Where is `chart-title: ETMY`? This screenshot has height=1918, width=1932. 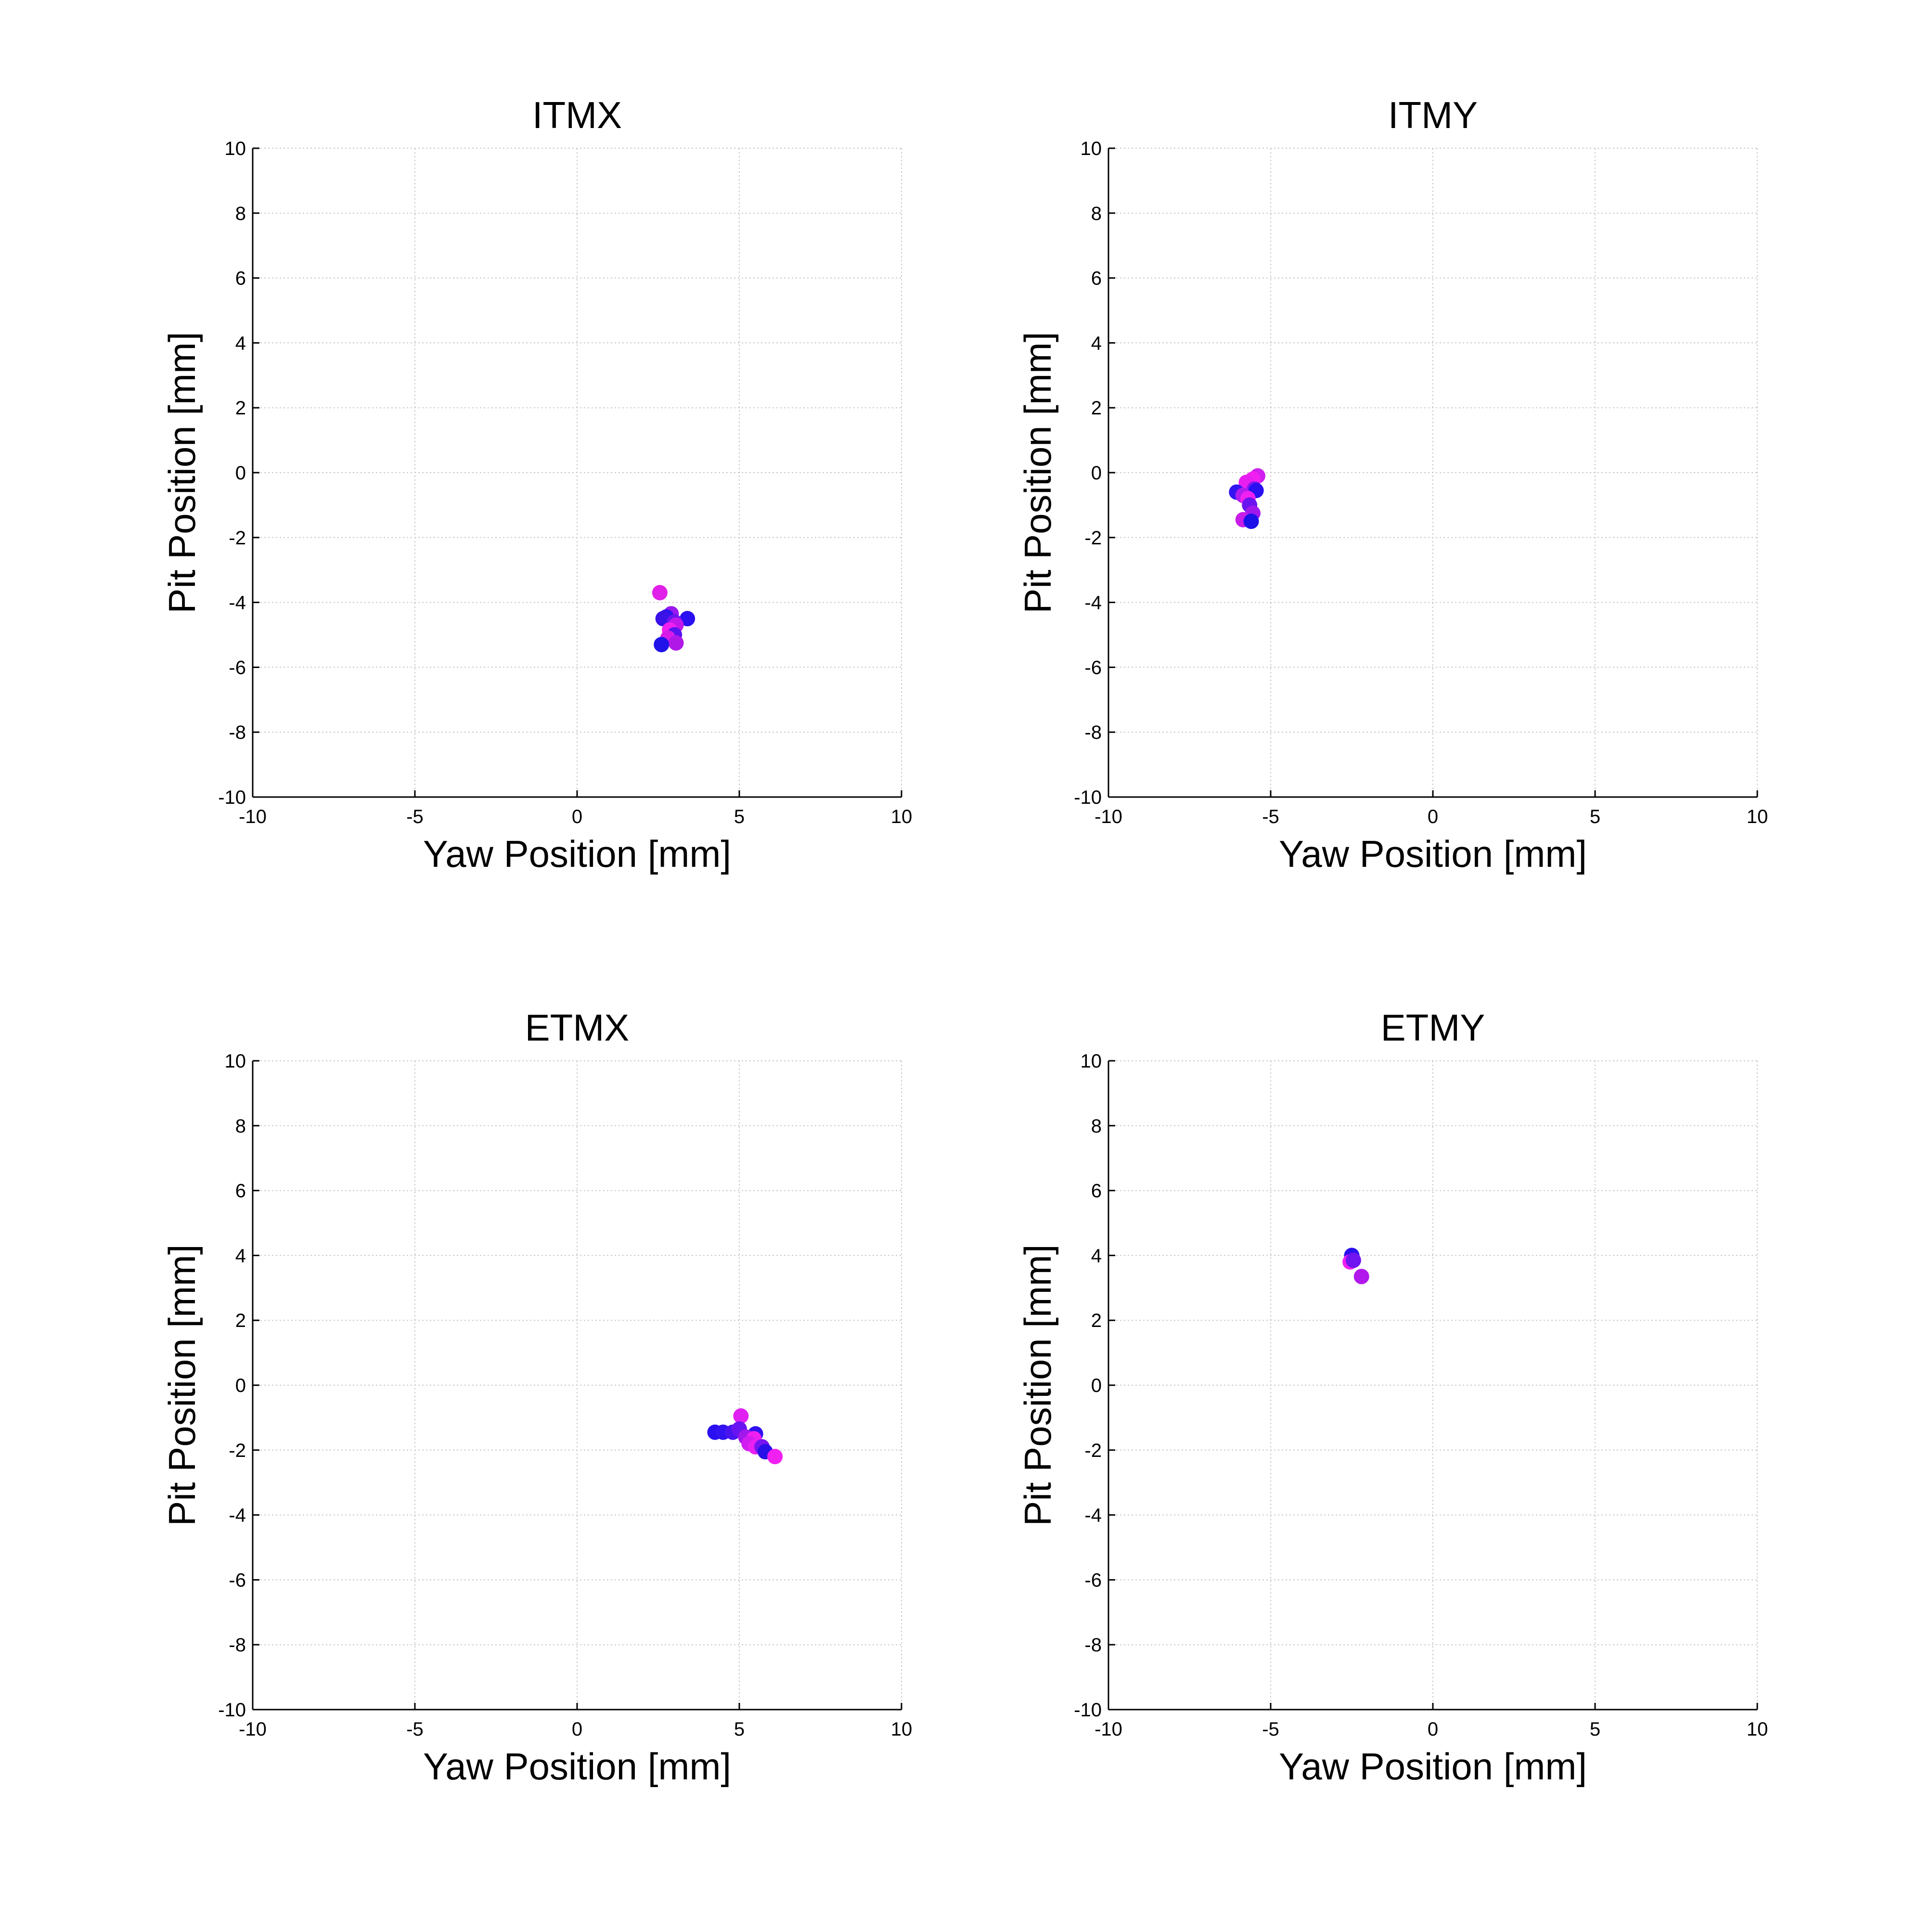
chart-title: ETMY is located at coordinates (1433, 1027).